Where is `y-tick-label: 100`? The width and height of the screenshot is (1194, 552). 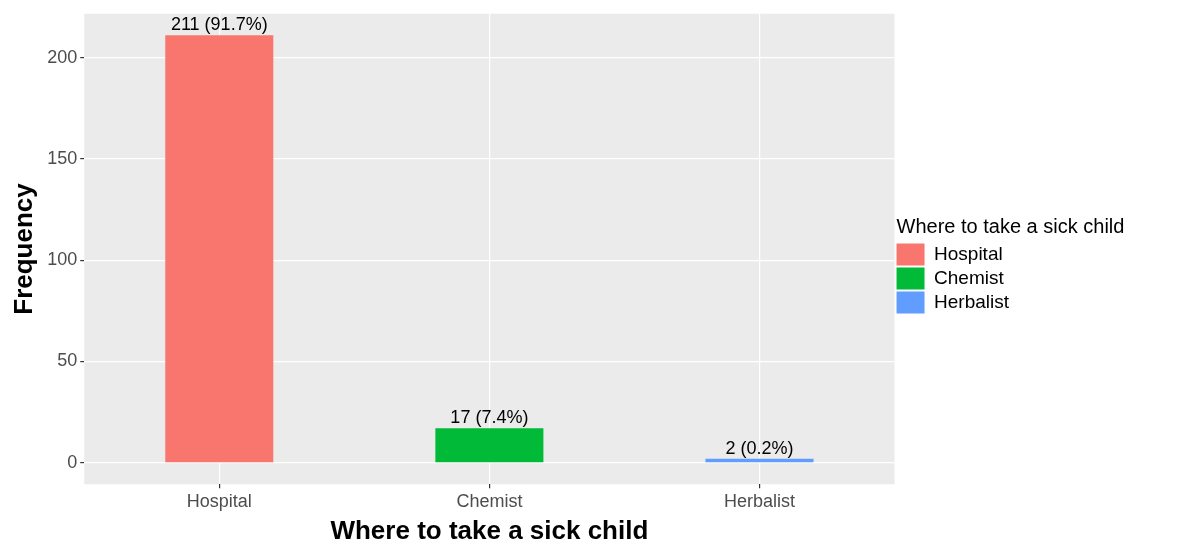 y-tick-label: 100 is located at coordinates (62, 259).